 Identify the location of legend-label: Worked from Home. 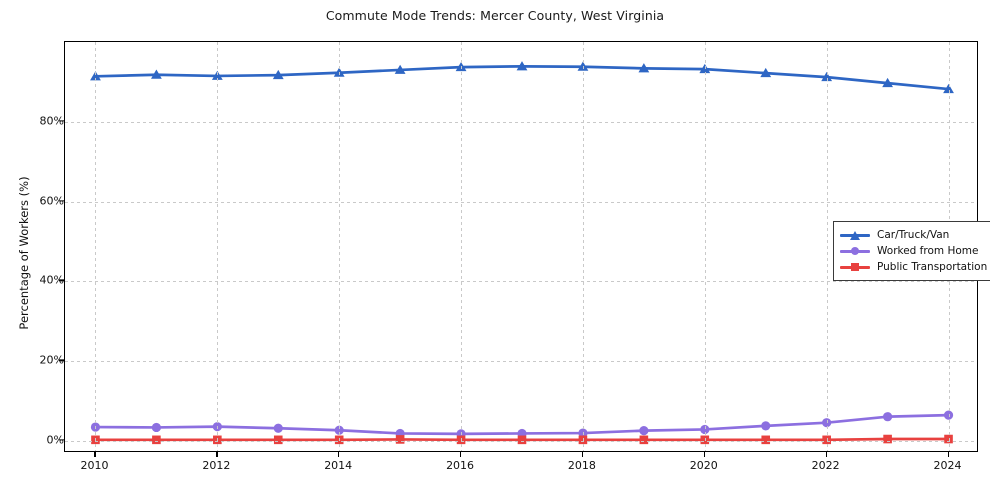
(928, 251).